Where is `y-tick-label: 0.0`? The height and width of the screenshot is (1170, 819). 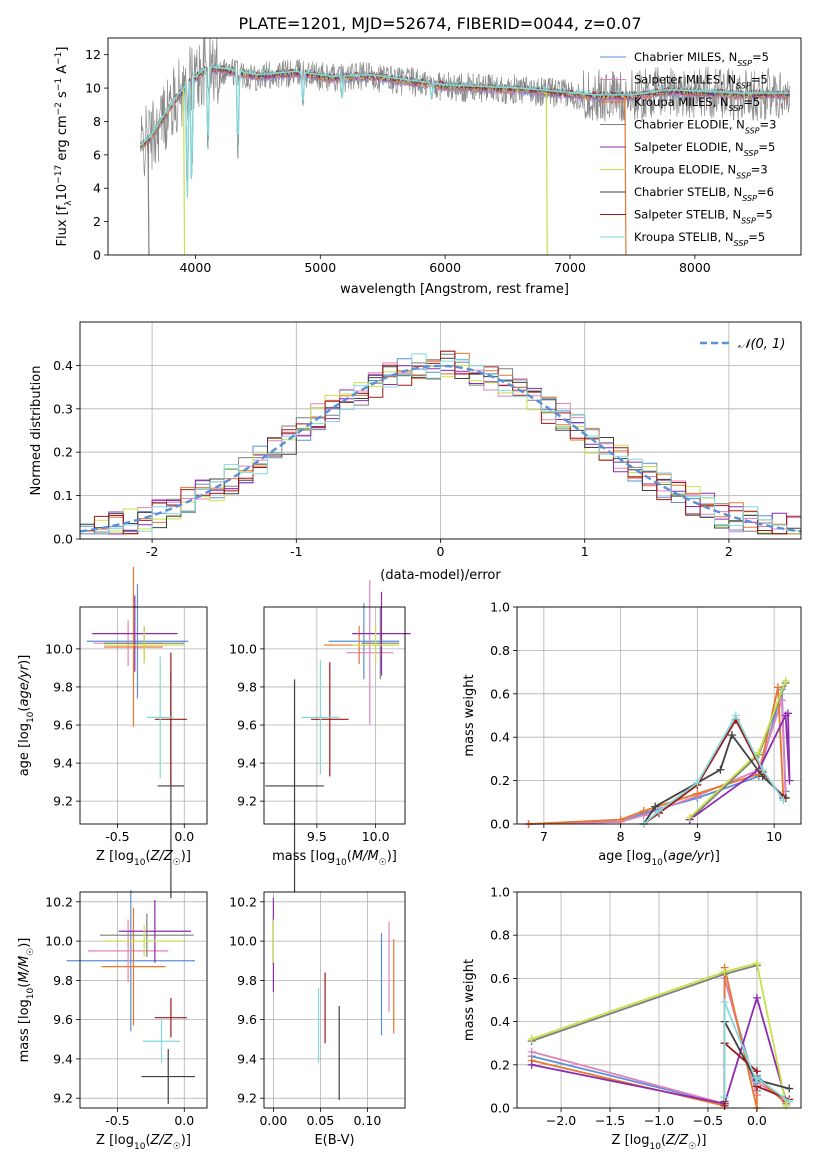
y-tick-label: 0.0 is located at coordinates (500, 1108).